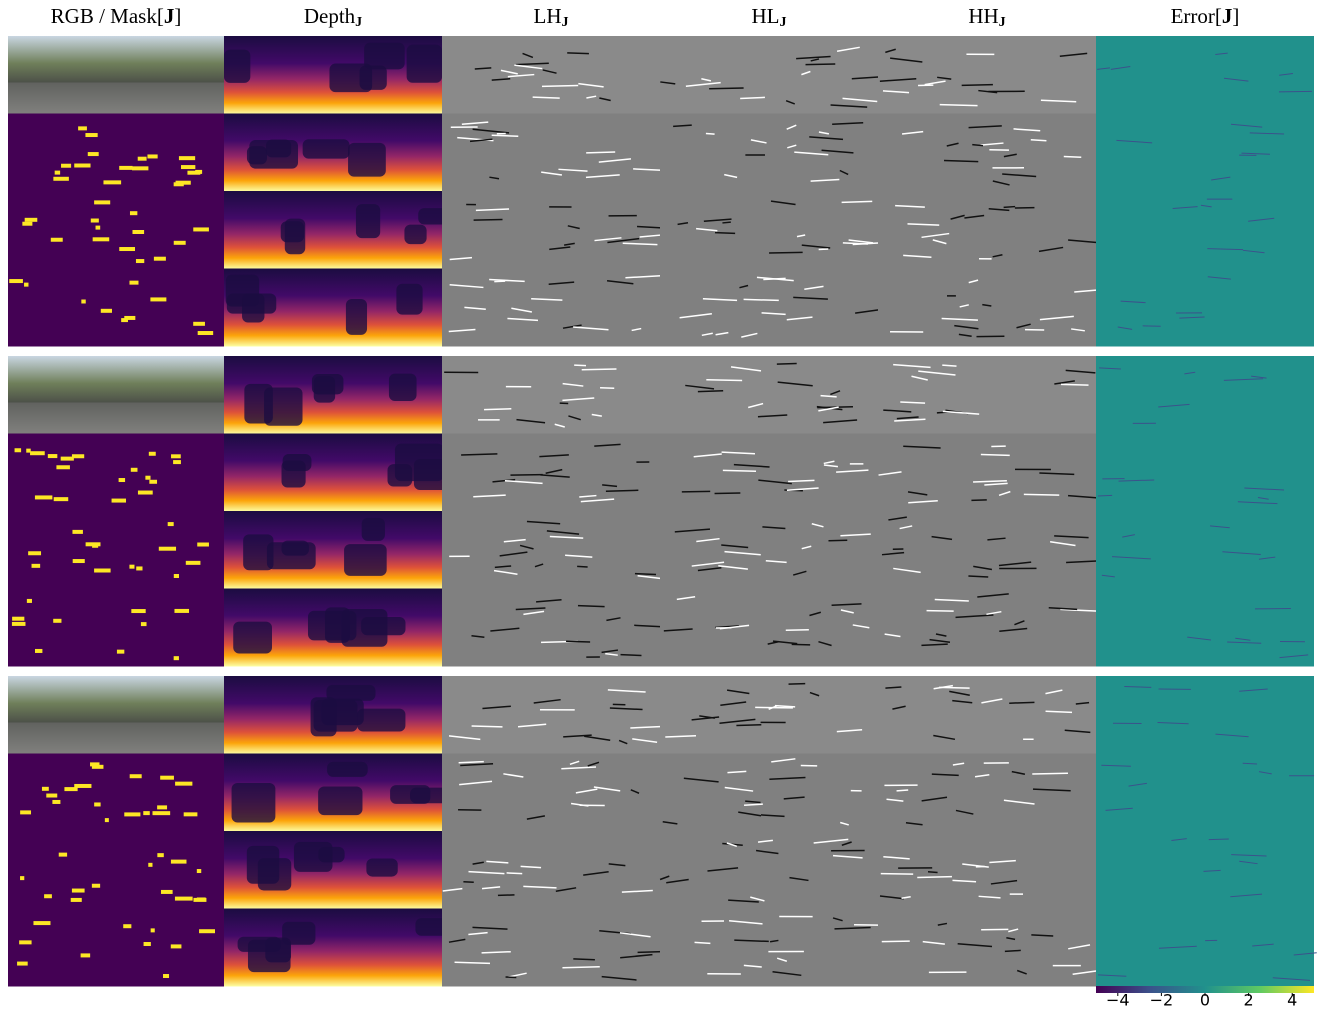  I want to click on rgb-road, so click(116, 418).